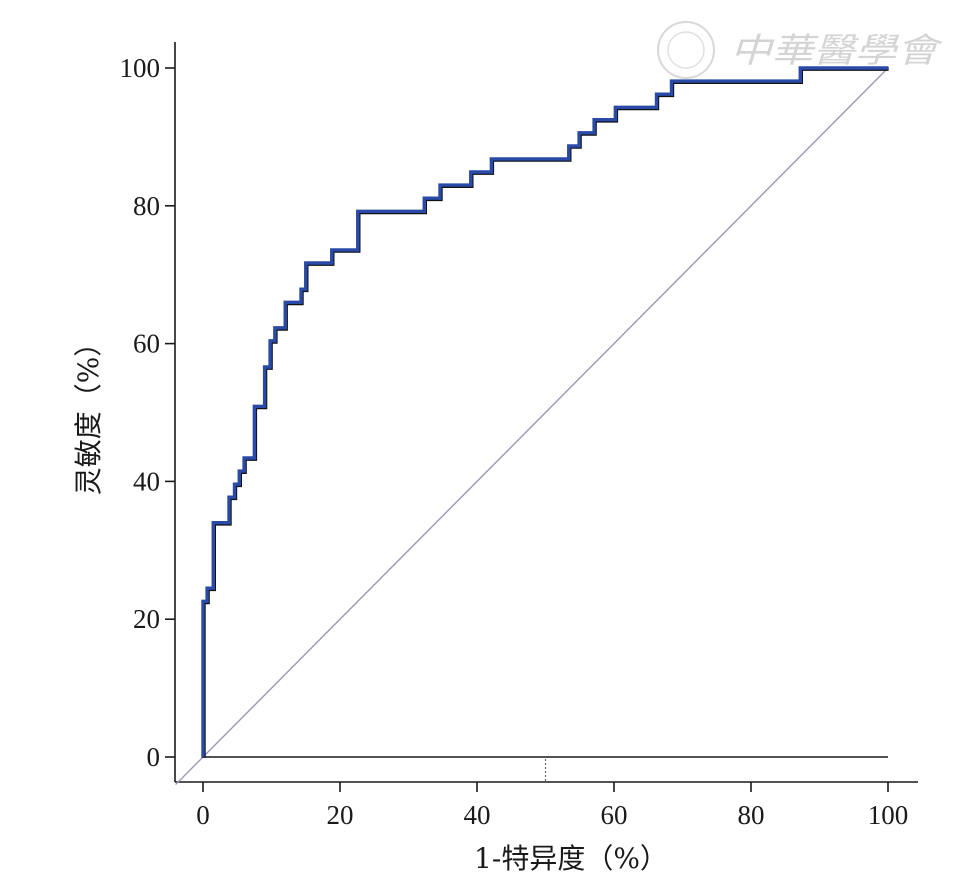 The width and height of the screenshot is (976, 885). Describe the element at coordinates (751, 815) in the screenshot. I see `x-tick-label: 80` at that location.